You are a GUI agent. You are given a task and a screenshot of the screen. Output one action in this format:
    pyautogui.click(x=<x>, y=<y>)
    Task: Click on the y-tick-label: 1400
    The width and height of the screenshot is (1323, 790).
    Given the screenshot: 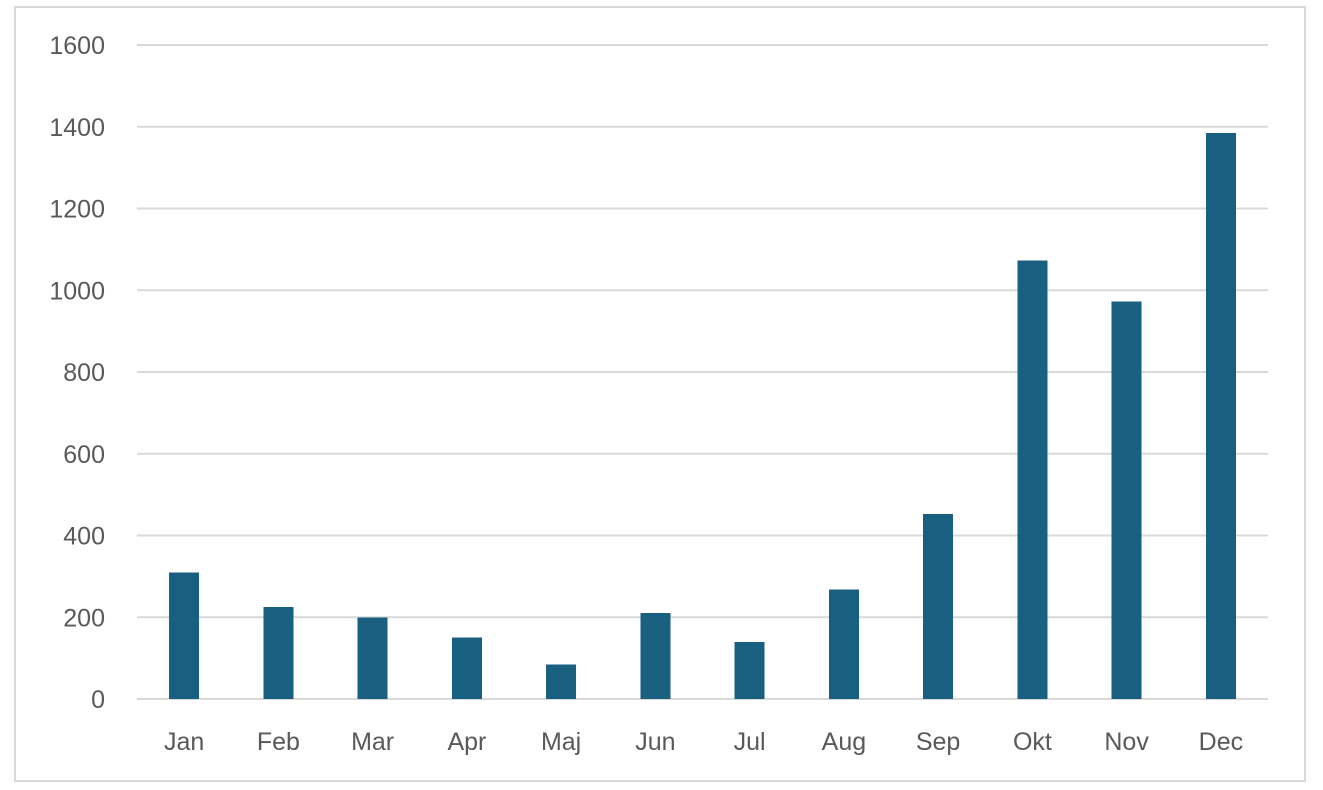 What is the action you would take?
    pyautogui.click(x=77, y=128)
    